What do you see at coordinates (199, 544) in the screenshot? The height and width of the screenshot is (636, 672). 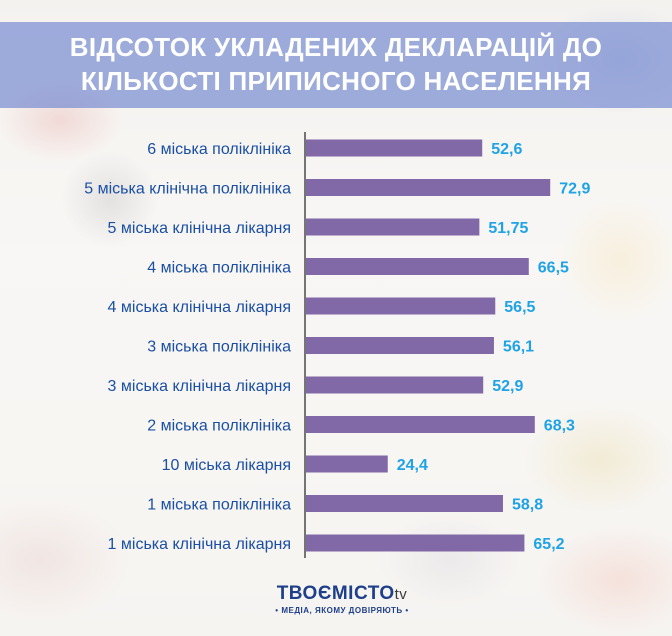 I see `category-label: 1 міська клінічна лікарня` at bounding box center [199, 544].